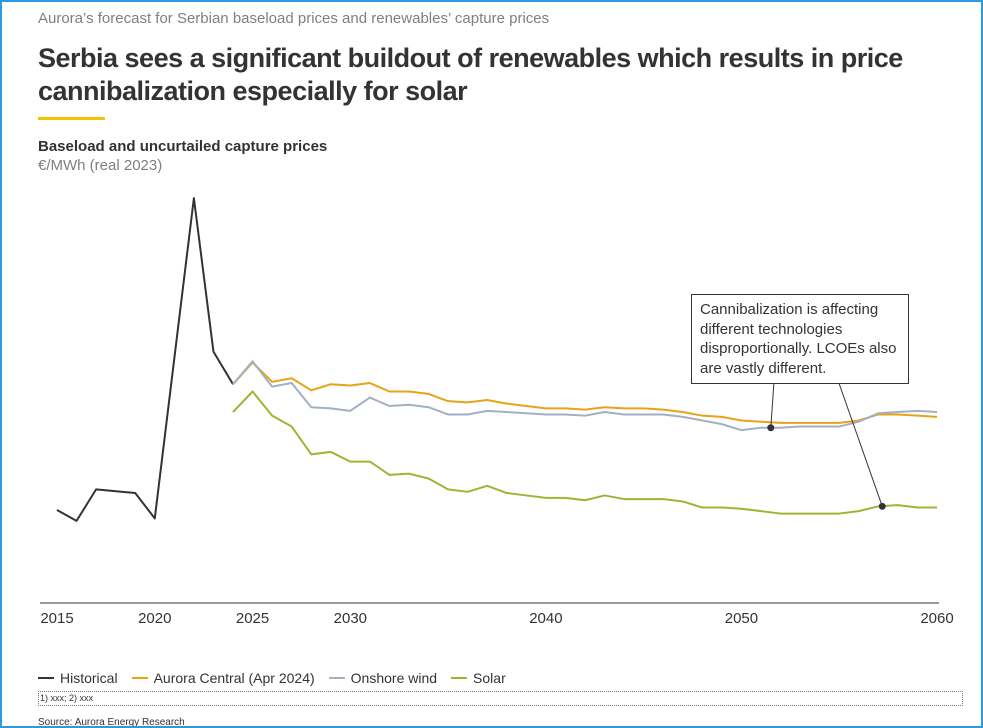 The image size is (983, 728). What do you see at coordinates (500, 698) in the screenshot?
I see `footnote: 1) xxx; 2) xxx` at bounding box center [500, 698].